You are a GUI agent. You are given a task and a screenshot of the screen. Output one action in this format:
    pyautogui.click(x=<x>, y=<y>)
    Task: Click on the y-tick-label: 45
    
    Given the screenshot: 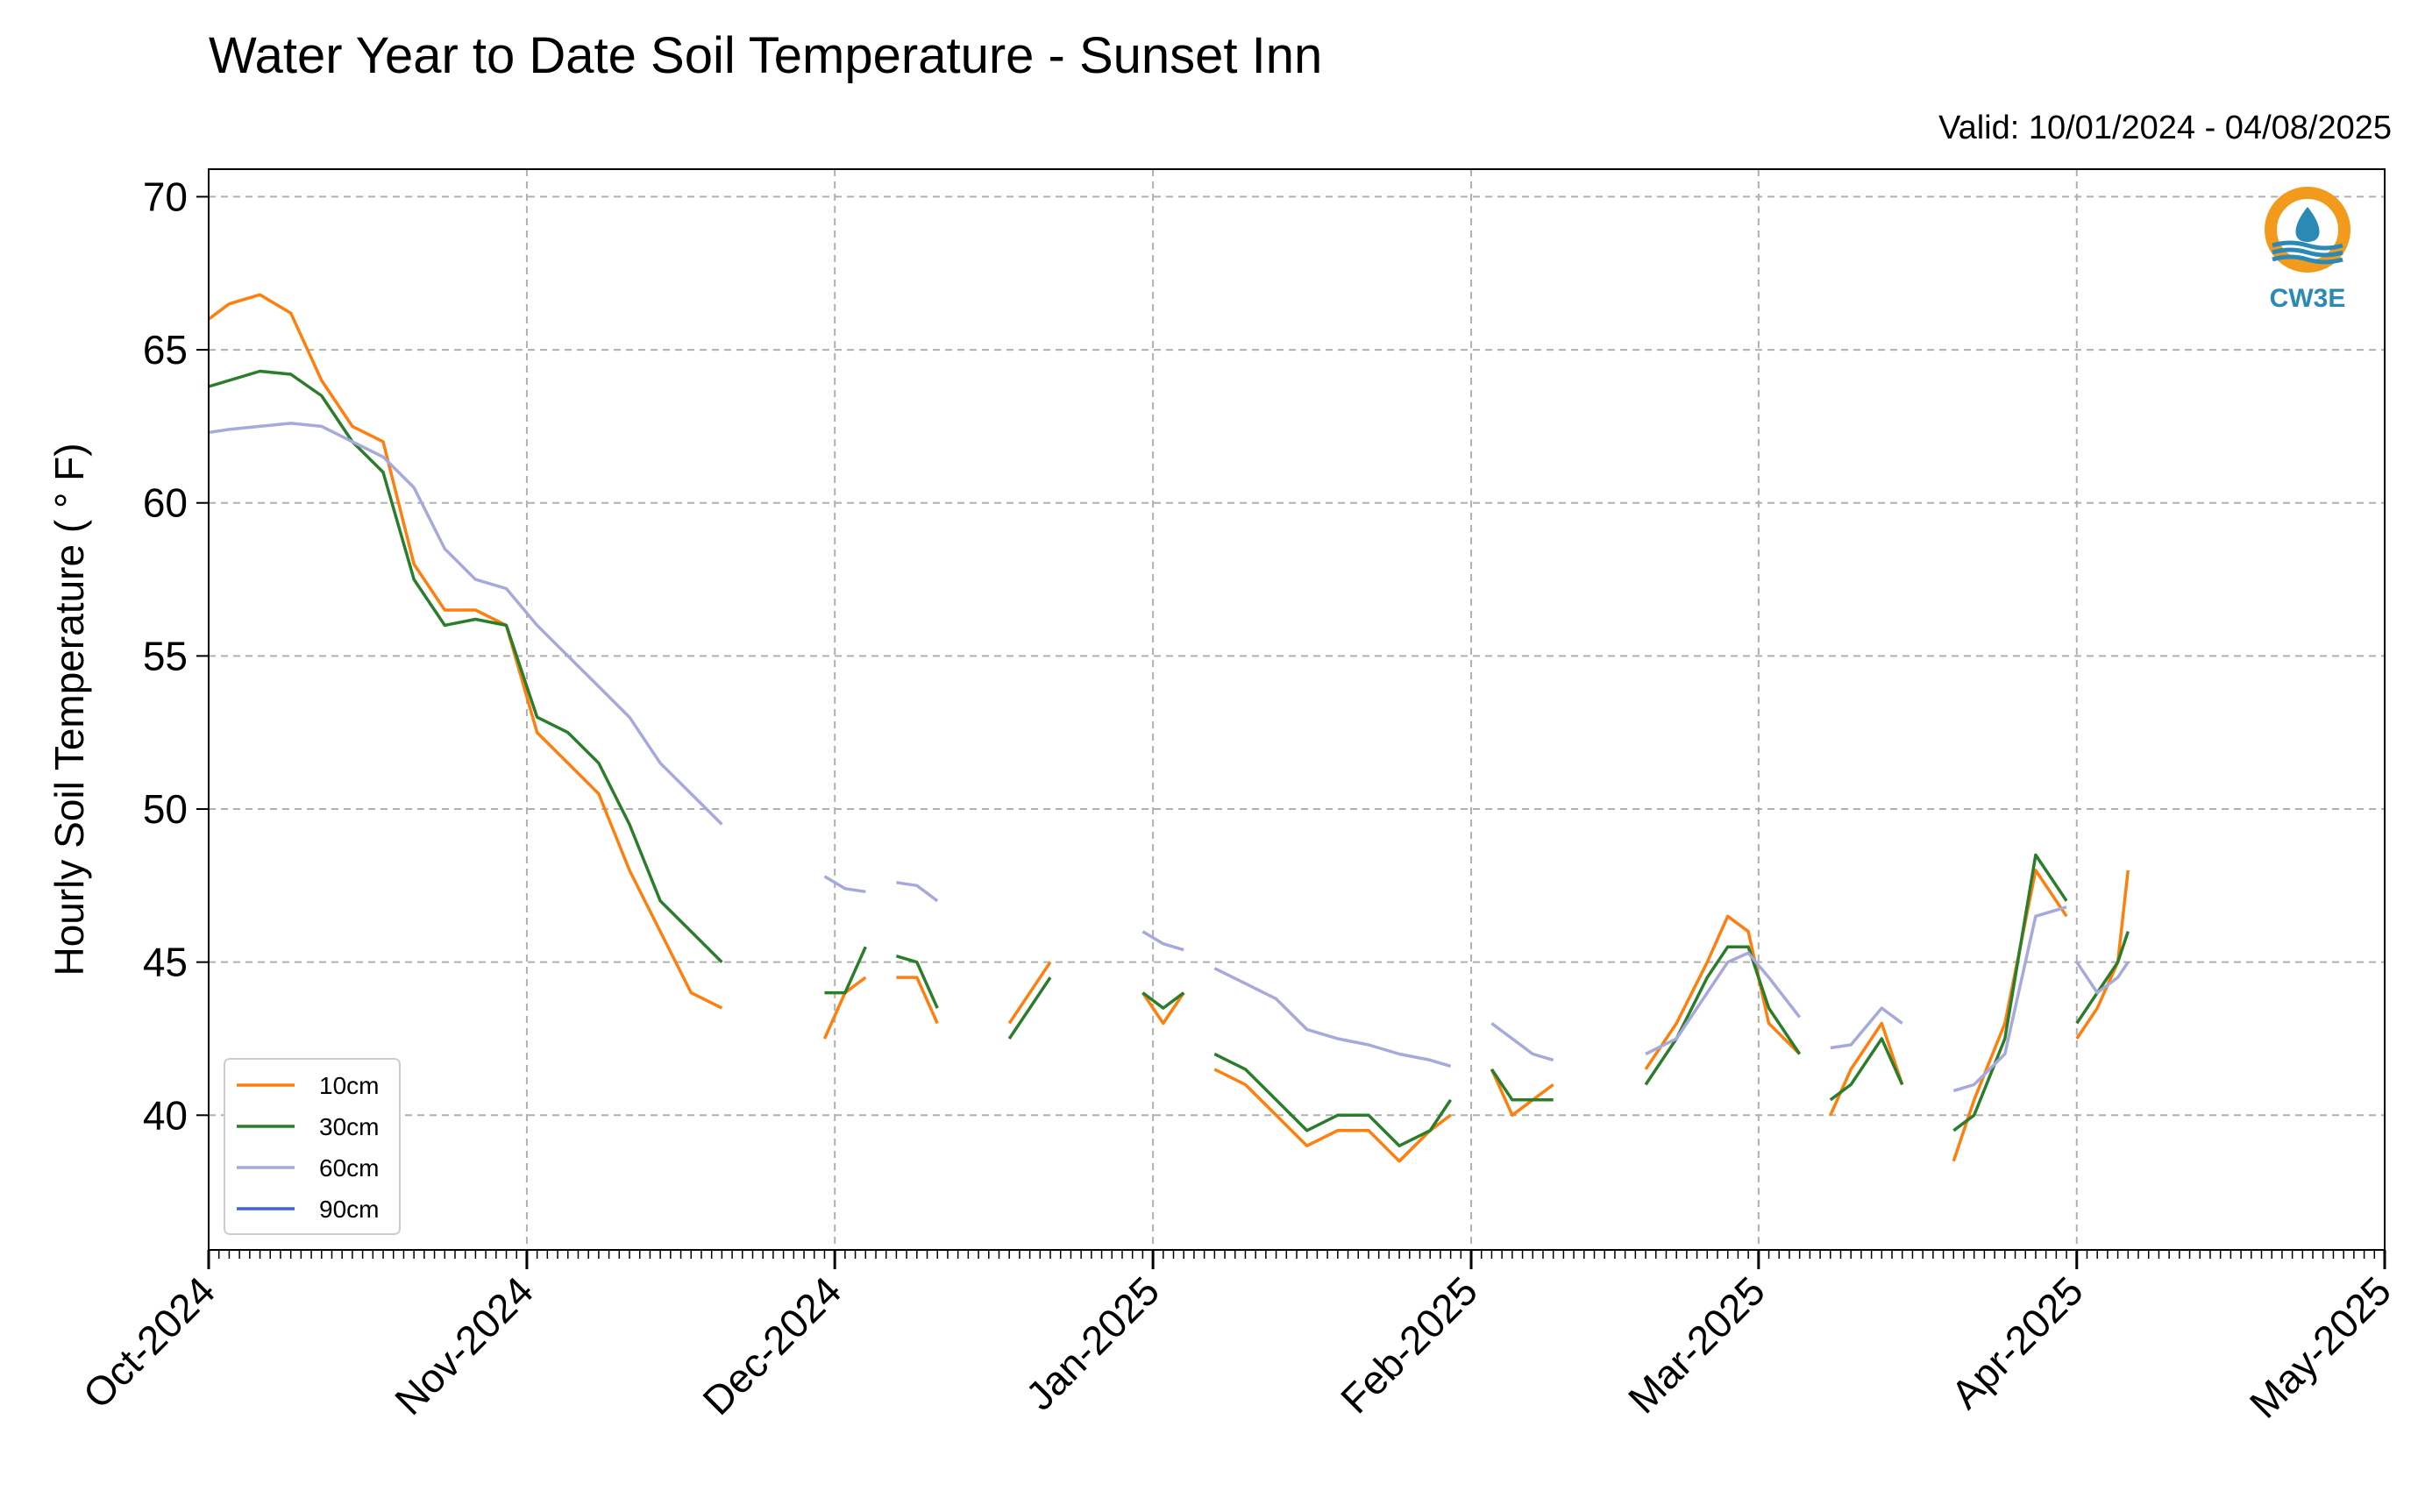 What is the action you would take?
    pyautogui.click(x=165, y=962)
    